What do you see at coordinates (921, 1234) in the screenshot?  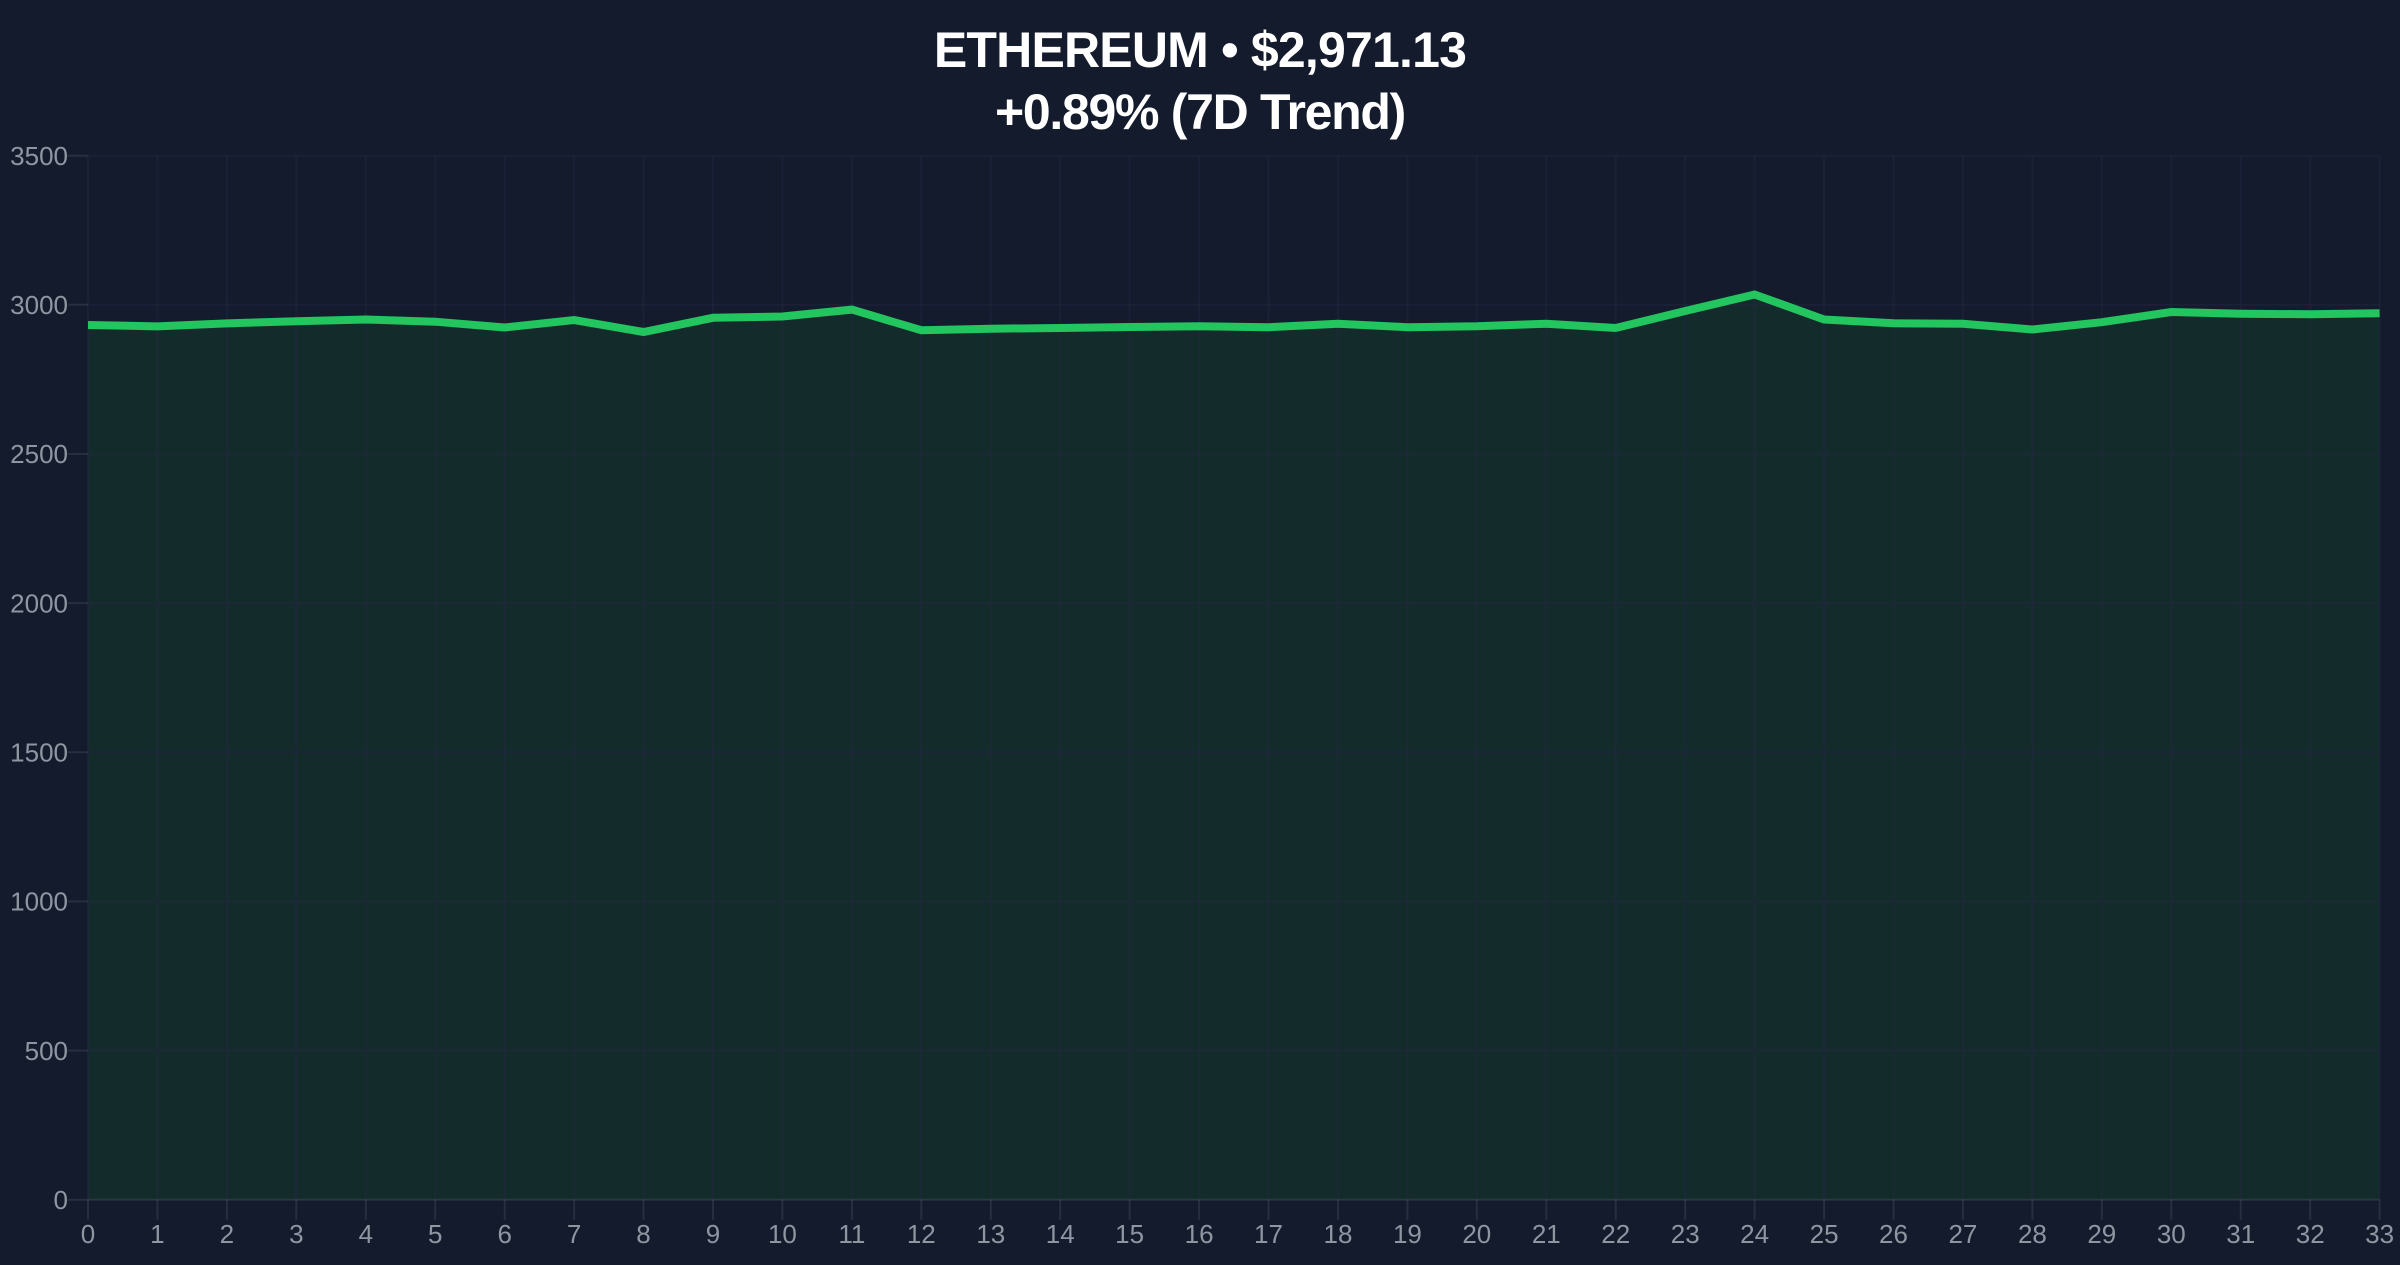 I see `svg-text: 12` at bounding box center [921, 1234].